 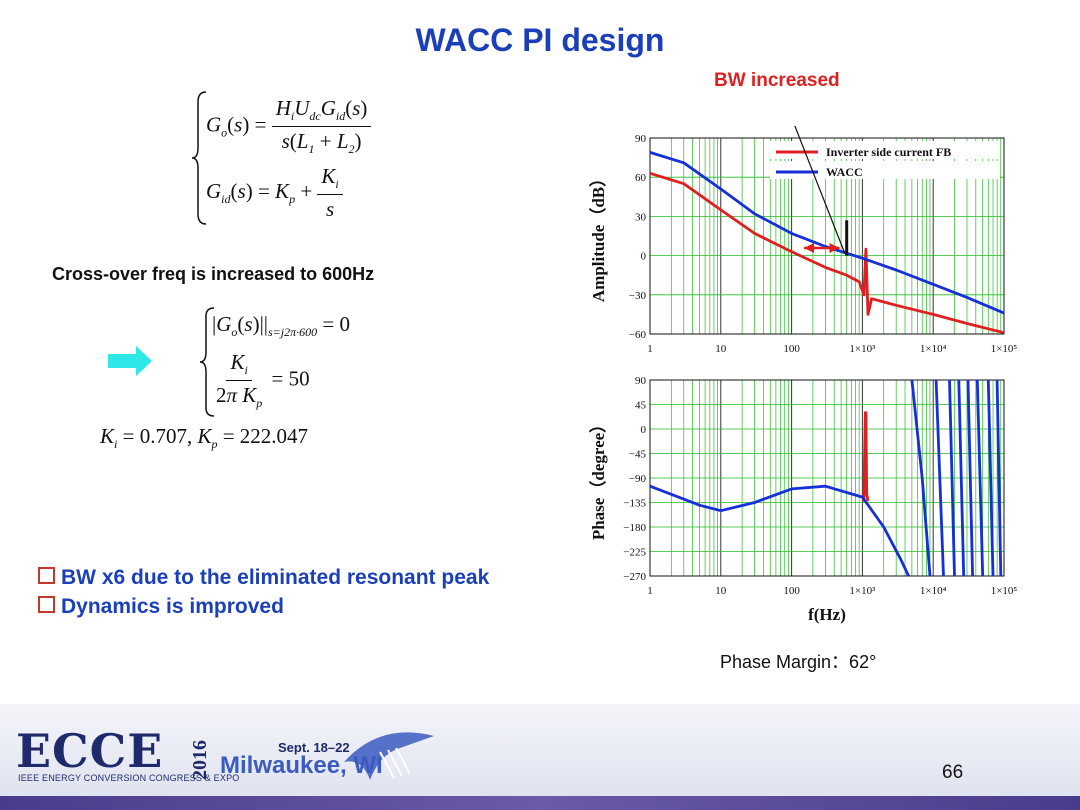 I want to click on logo-swoosh-icon, so click(x=389, y=756).